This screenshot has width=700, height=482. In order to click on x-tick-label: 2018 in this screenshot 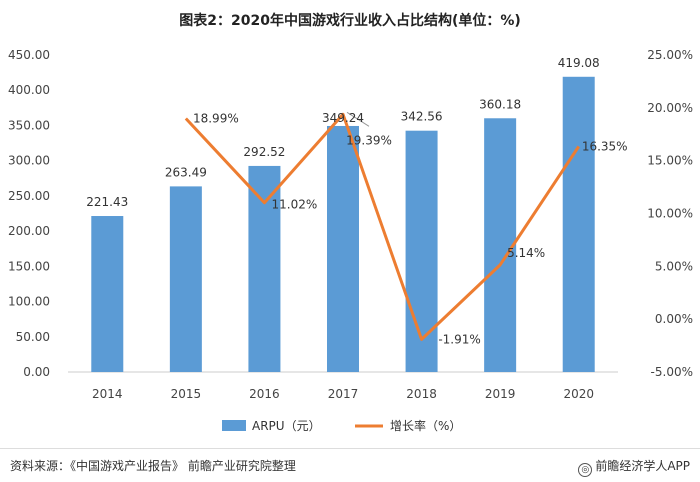, I will do `click(421, 394)`.